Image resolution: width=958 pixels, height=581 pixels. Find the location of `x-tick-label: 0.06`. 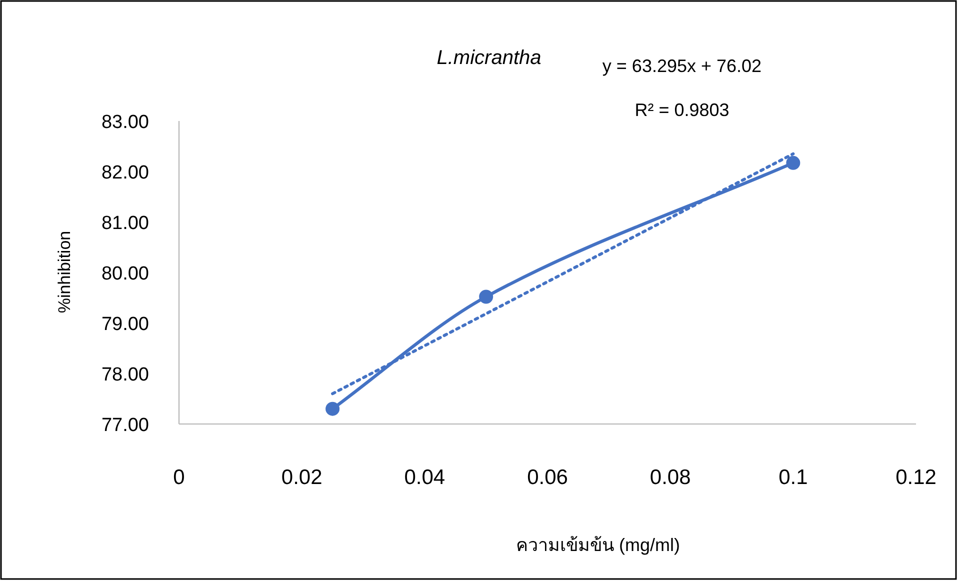

x-tick-label: 0.06 is located at coordinates (547, 477).